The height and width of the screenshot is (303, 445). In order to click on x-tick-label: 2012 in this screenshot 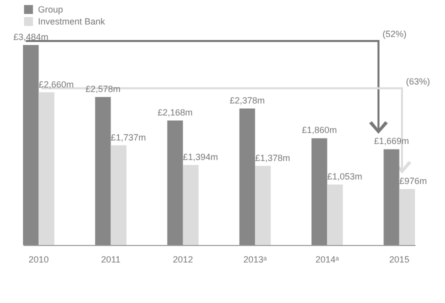, I will do `click(182, 259)`.